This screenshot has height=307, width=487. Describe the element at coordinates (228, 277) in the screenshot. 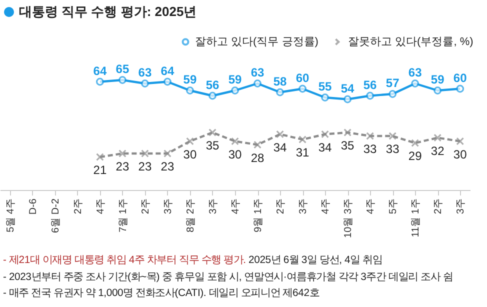

I see `text: - 2023년부터 주중 조사 기간(화~목) 중 휴무일 포함 시, 연말연시·여름휴가철 각각 3주간 데일리 조사 쉼` at that location.